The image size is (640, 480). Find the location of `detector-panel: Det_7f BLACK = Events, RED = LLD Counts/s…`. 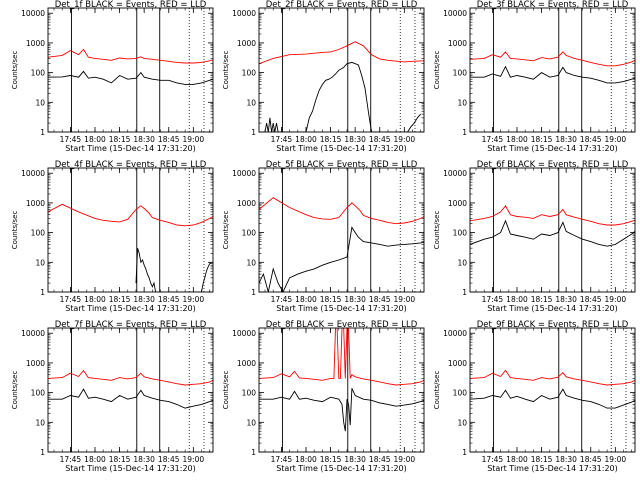

detector-panel: Det_7f BLACK = Events, RED = LLD Counts/s… is located at coordinates (112, 396).